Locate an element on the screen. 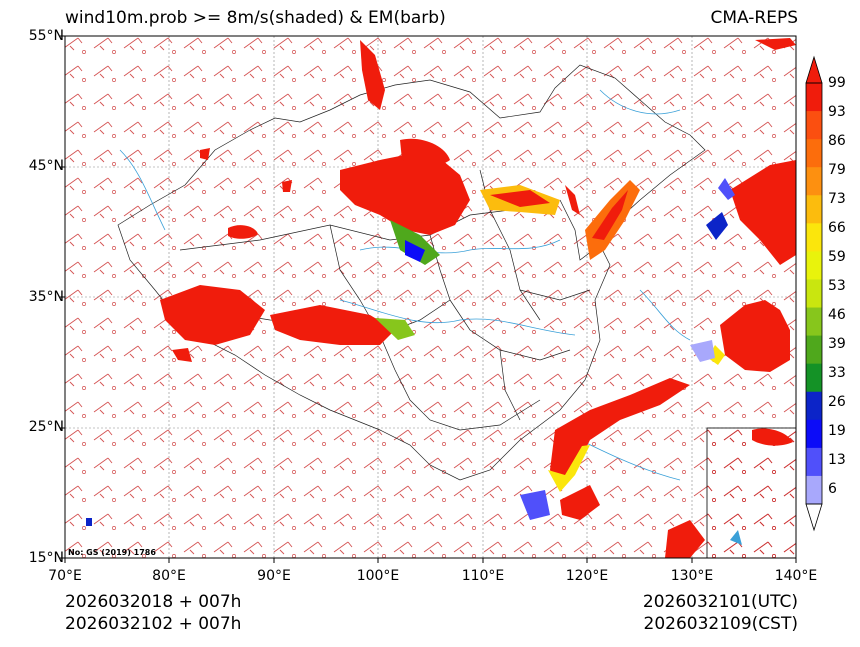 Image resolution: width=860 pixels, height=647 pixels. colorbar is located at coordinates (814, 293).